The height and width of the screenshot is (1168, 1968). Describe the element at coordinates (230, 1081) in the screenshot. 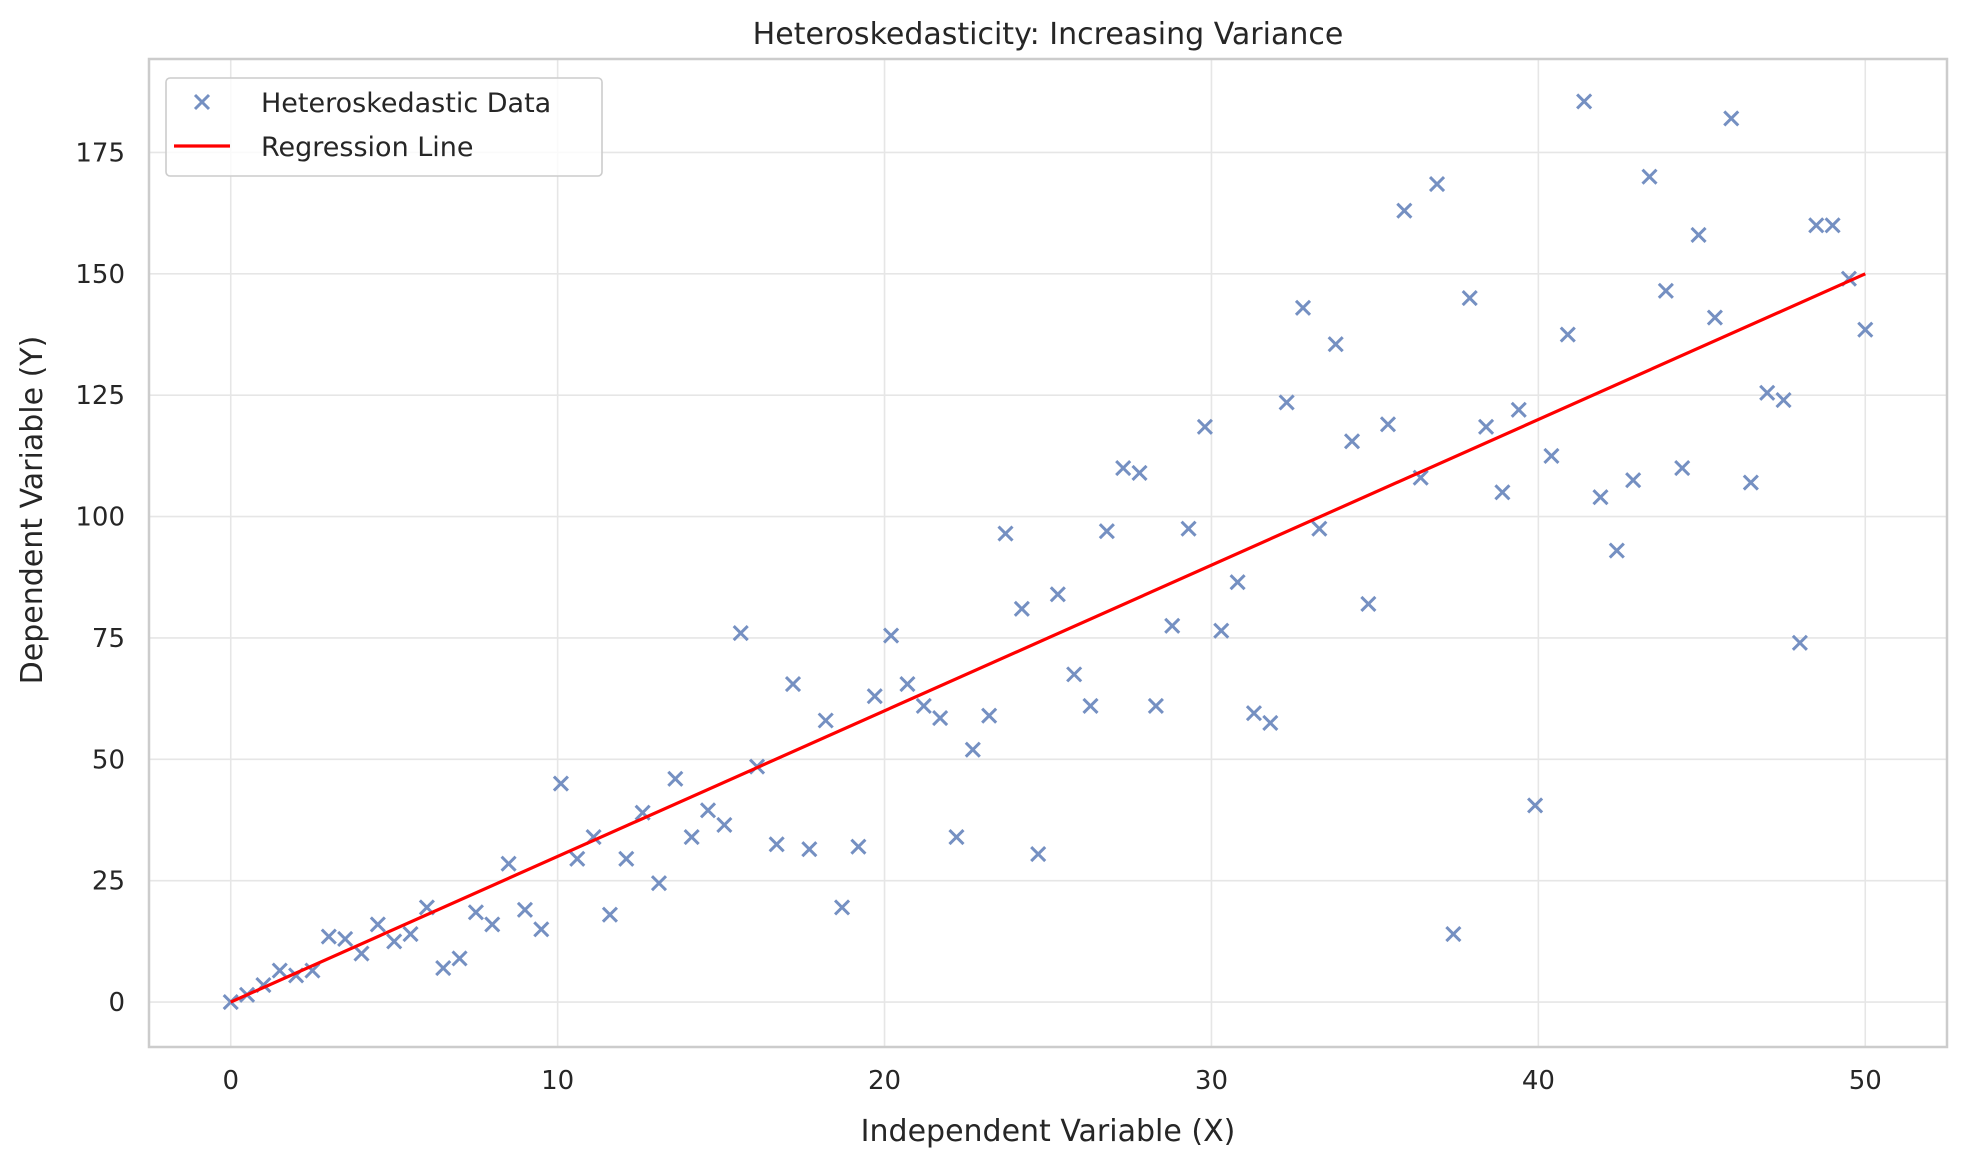

I see `x-tick-label: 0` at that location.